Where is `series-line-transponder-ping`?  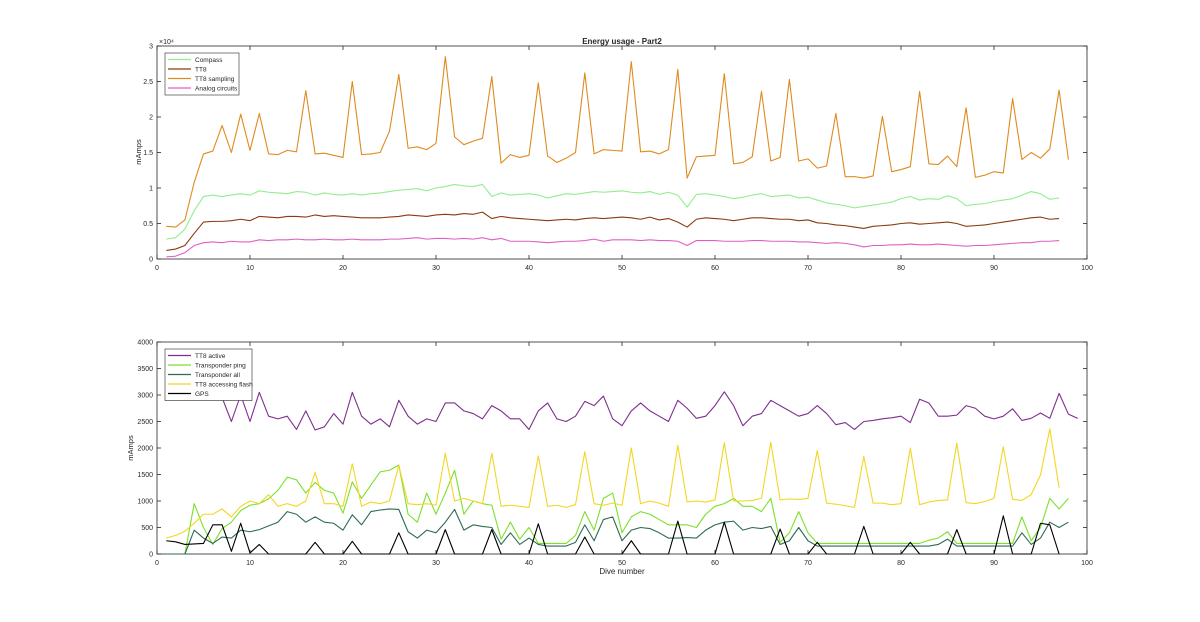 series-line-transponder-ping is located at coordinates (617, 509).